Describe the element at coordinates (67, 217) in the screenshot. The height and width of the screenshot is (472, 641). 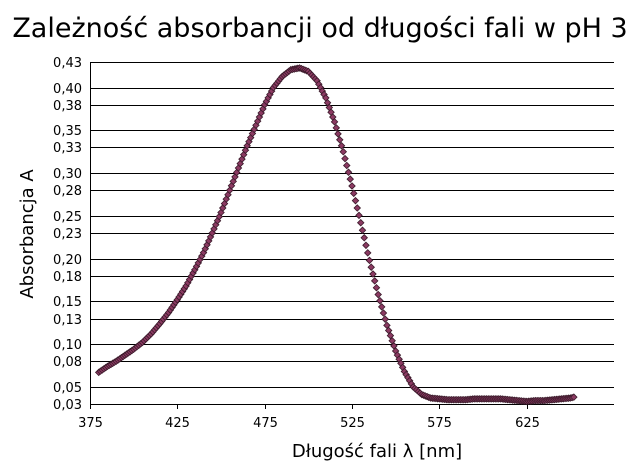
I see `y-tick-label: 0,25` at that location.